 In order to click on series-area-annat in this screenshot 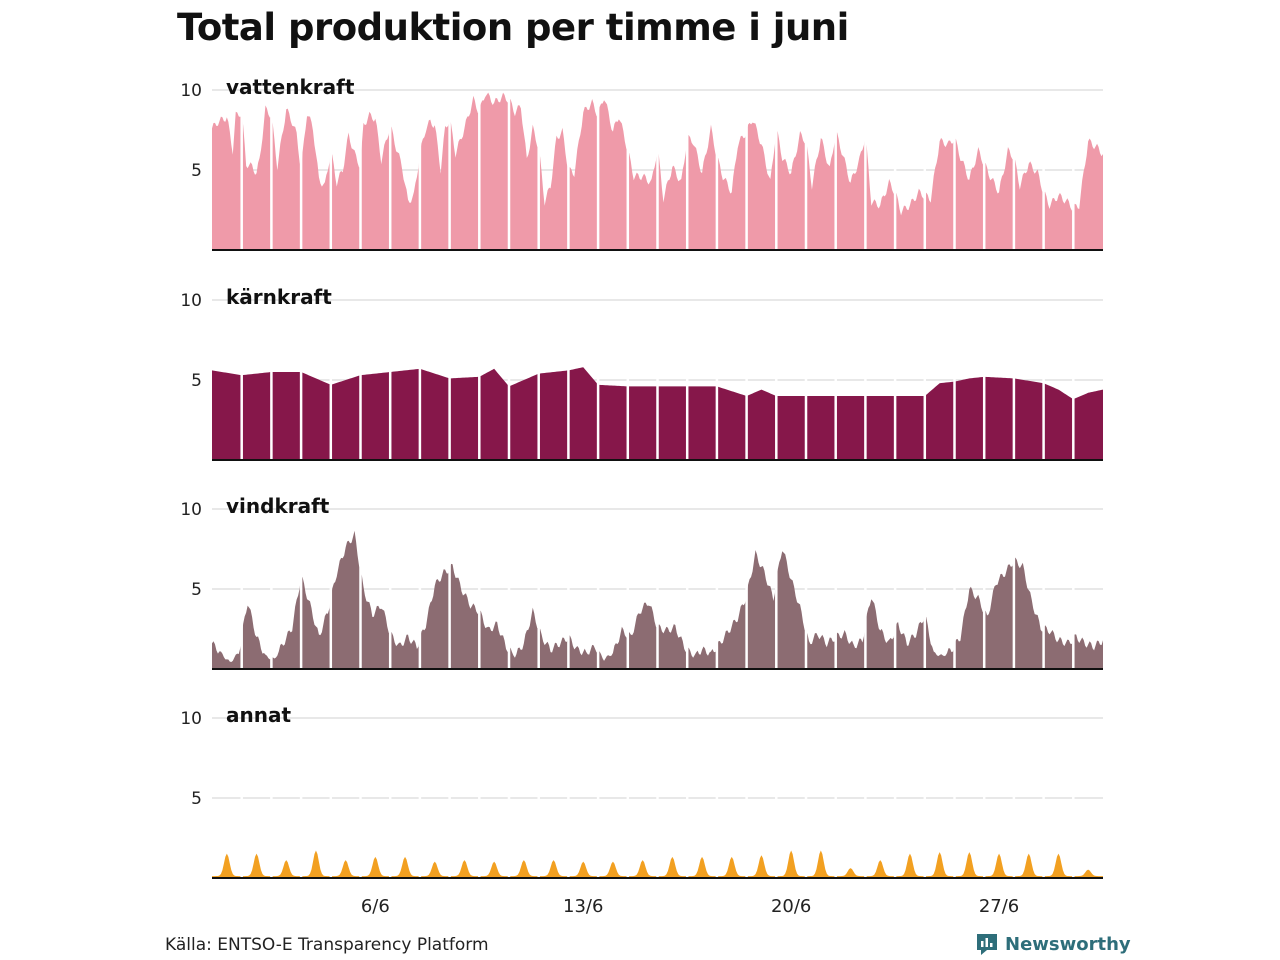, I will do `click(657, 864)`.